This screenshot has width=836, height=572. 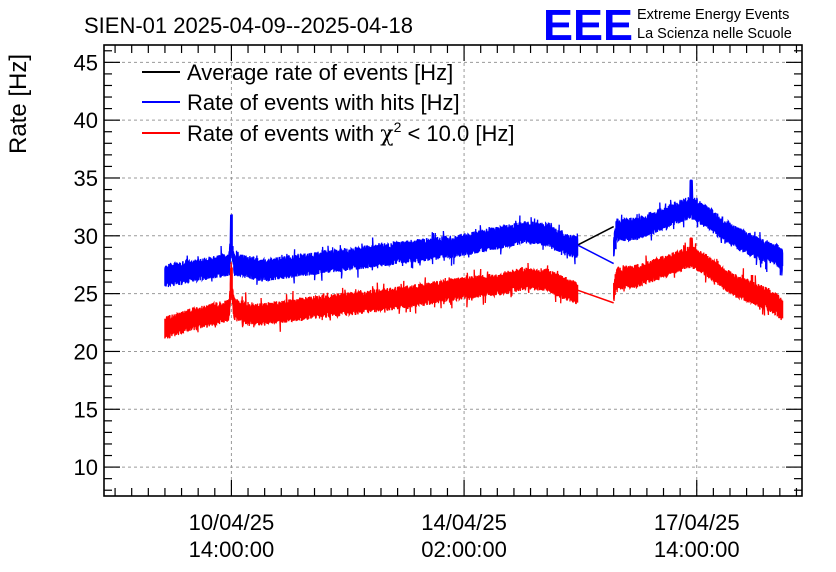 I want to click on series-1-line, so click(x=596, y=235).